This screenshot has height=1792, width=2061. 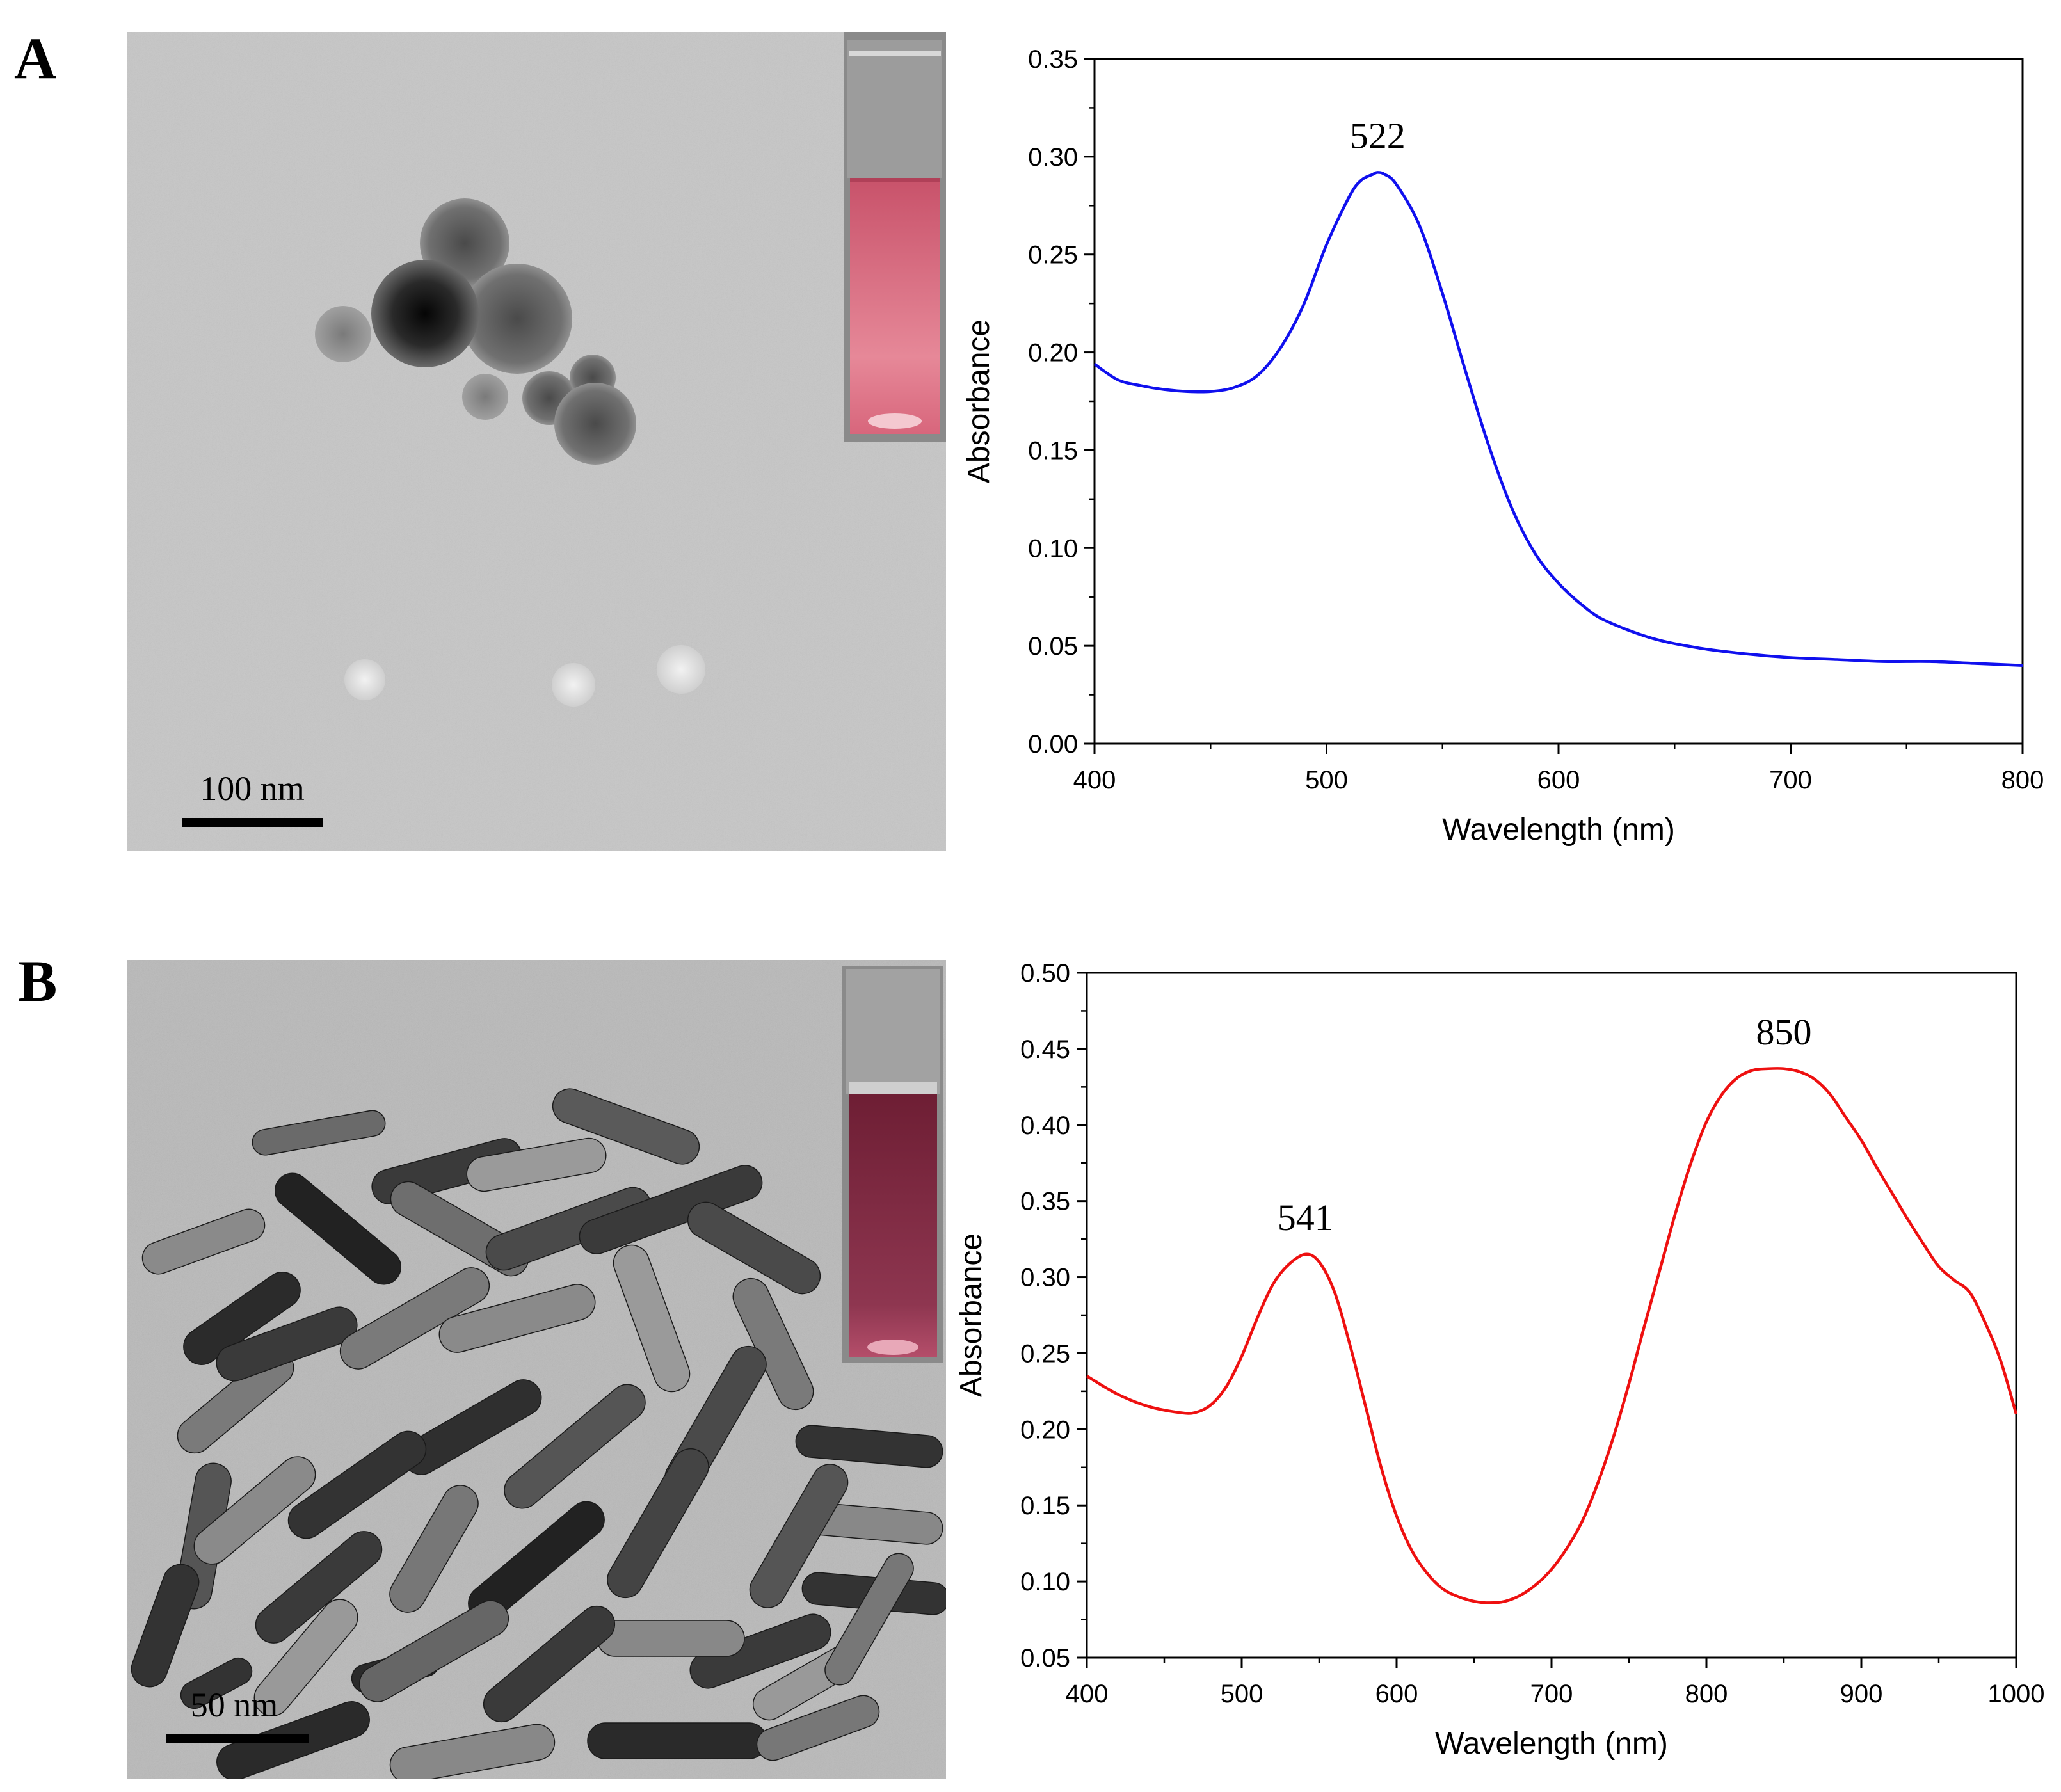 I want to click on scale-bar-label: 100 nm, so click(x=252, y=788).